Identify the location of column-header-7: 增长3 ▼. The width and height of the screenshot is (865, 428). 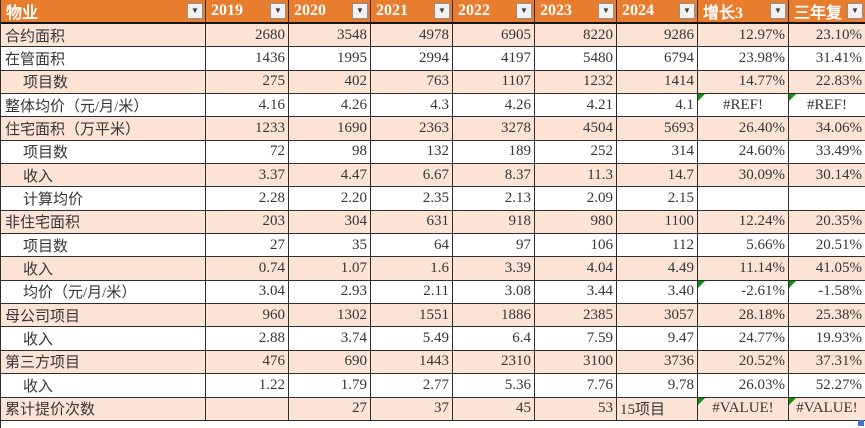
(743, 12).